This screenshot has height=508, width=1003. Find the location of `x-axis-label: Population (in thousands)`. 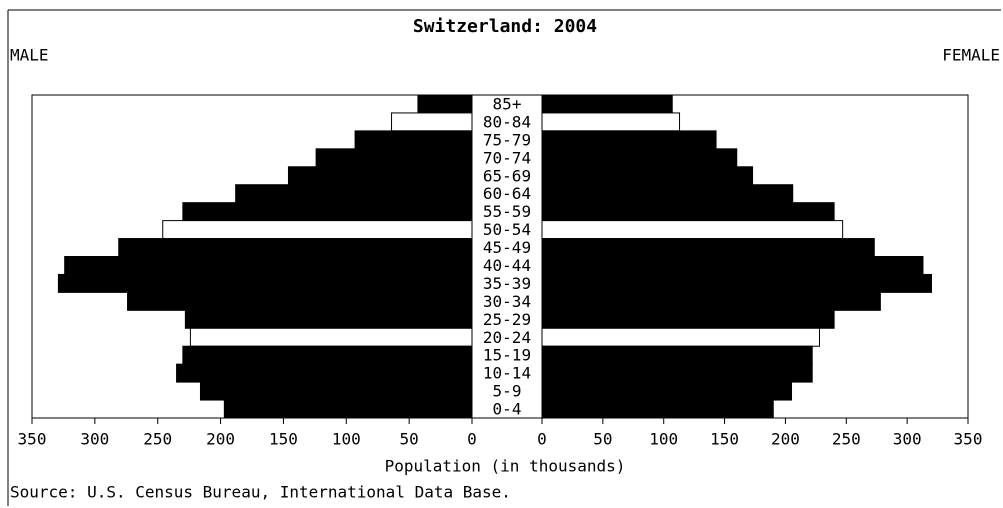

x-axis-label: Population (in thousands) is located at coordinates (505, 466).